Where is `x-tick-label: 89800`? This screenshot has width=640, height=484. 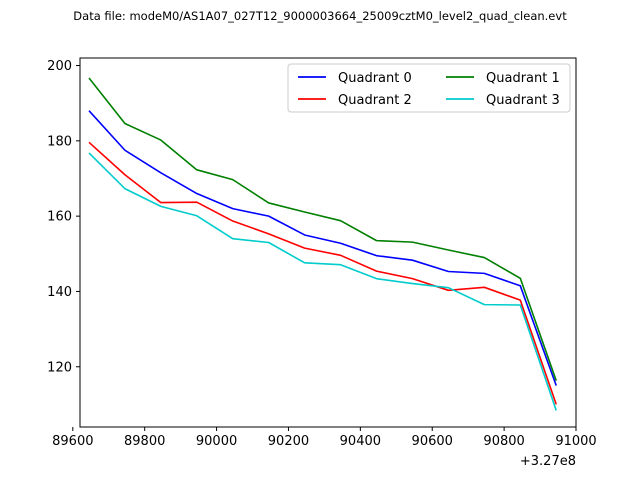
x-tick-label: 89800 is located at coordinates (144, 441).